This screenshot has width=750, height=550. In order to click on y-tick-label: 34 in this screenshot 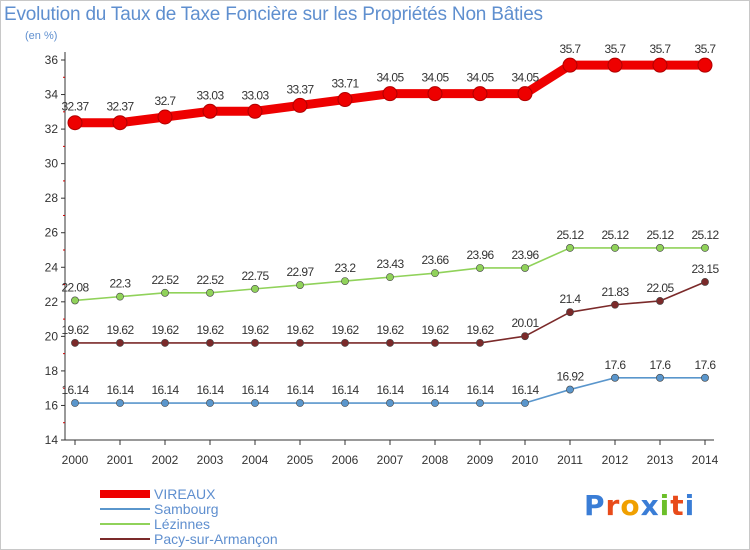, I will do `click(52, 95)`.